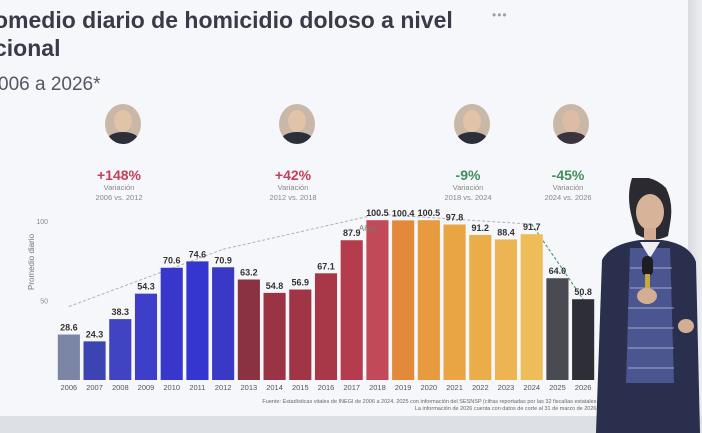 The width and height of the screenshot is (702, 433). Describe the element at coordinates (583, 387) in the screenshot. I see `x-tick-label: 2026` at that location.